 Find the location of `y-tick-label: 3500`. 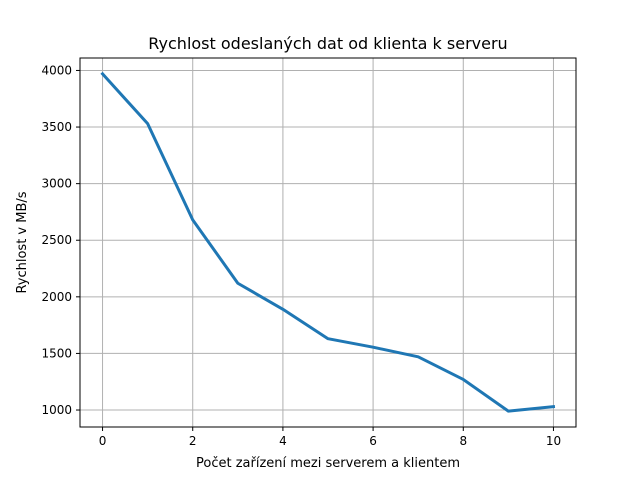

y-tick-label: 3500 is located at coordinates (56, 127).